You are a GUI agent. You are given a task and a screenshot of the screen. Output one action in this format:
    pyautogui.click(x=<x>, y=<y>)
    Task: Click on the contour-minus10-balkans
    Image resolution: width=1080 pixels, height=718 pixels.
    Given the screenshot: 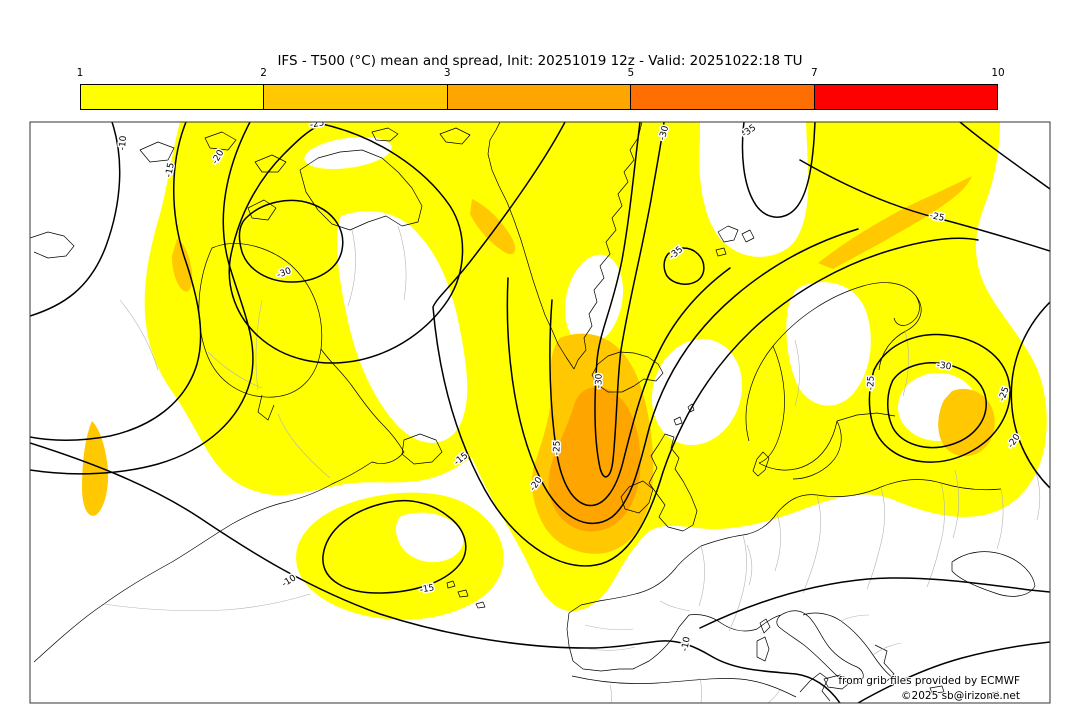 What is the action you would take?
    pyautogui.click(x=874, y=603)
    